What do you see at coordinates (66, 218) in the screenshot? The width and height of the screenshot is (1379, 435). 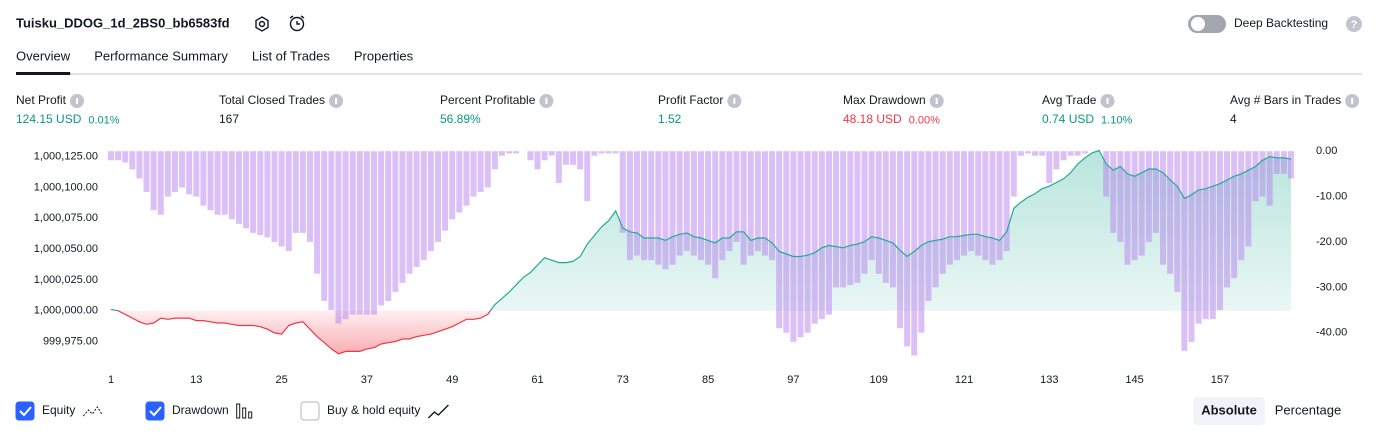 I see `y-tick-label: 1,000,075.00` at bounding box center [66, 218].